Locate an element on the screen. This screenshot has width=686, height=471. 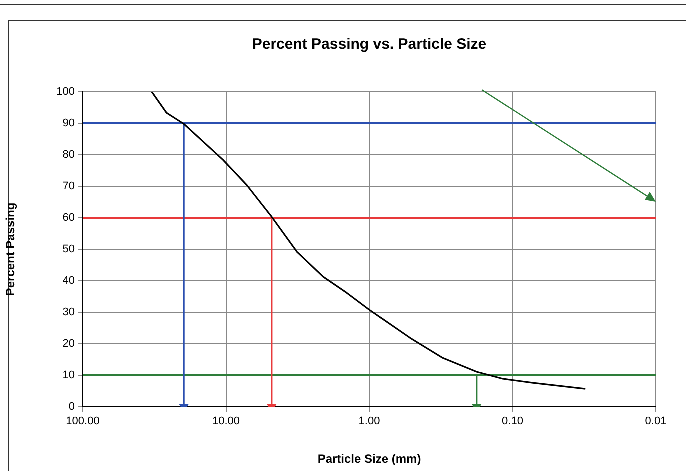
x-axis-title: Particle Size (mm) is located at coordinates (370, 459).